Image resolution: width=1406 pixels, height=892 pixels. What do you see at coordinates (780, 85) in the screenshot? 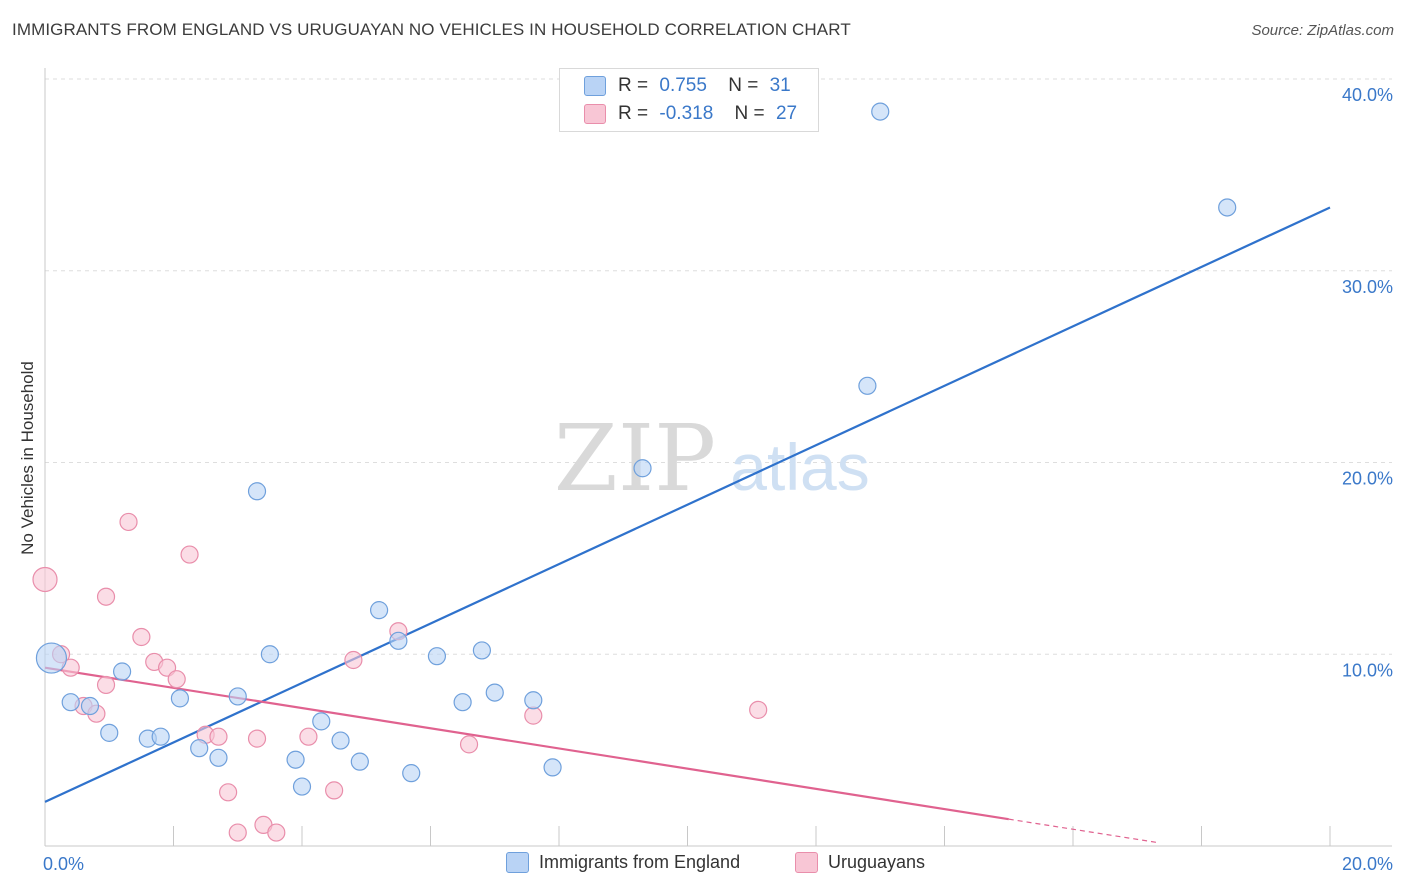
I see `legend-n-value-england: 31` at bounding box center [780, 85].